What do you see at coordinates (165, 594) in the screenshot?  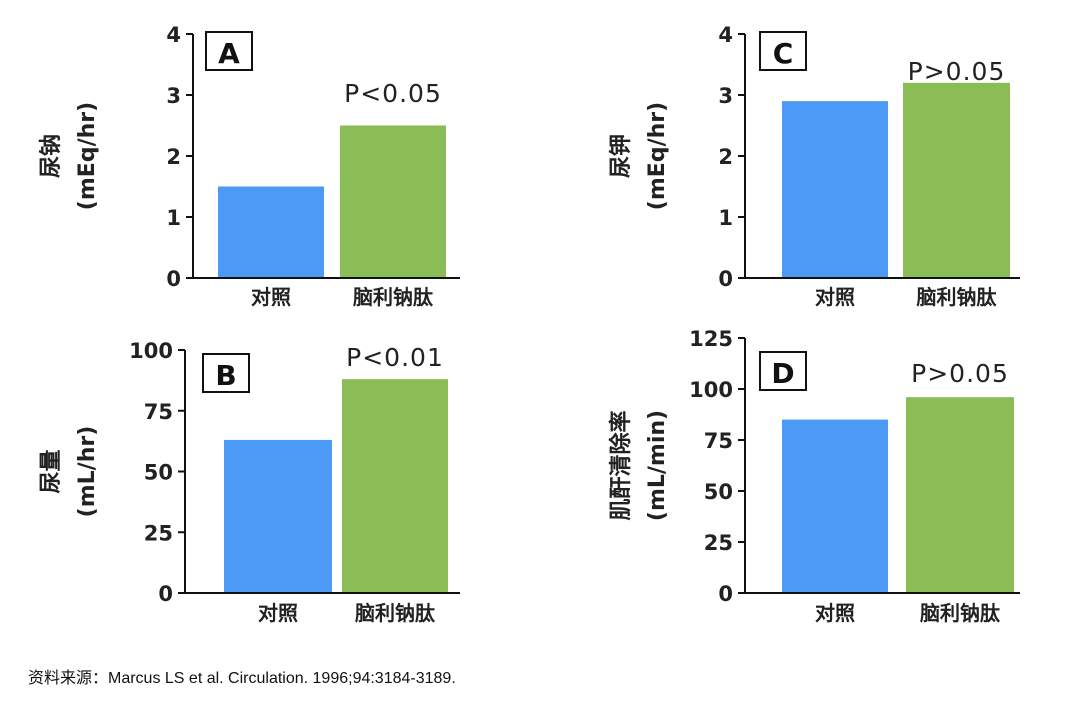 I see `panel-b-y-tick-label: 0` at bounding box center [165, 594].